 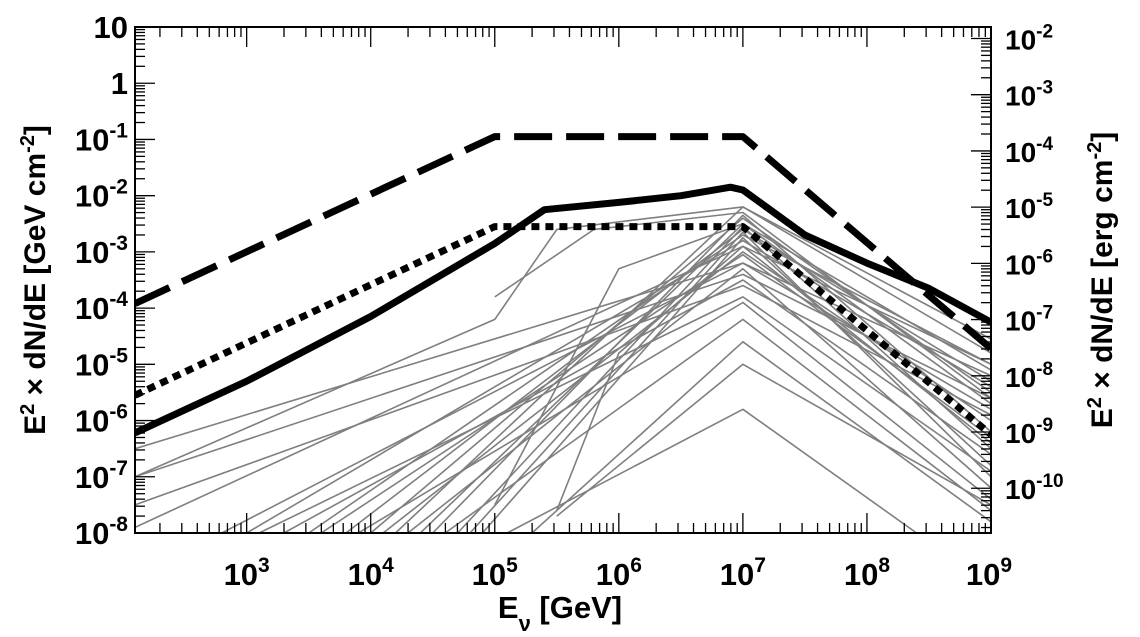 What do you see at coordinates (34, 280) in the screenshot?
I see `y-axis-title-left: E2 × dN/dE [GeV cm-2]` at bounding box center [34, 280].